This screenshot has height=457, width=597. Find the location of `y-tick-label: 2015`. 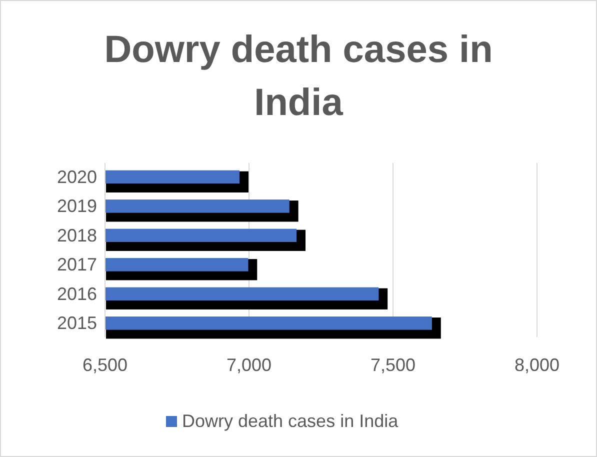

y-tick-label: 2015 is located at coordinates (76, 323).